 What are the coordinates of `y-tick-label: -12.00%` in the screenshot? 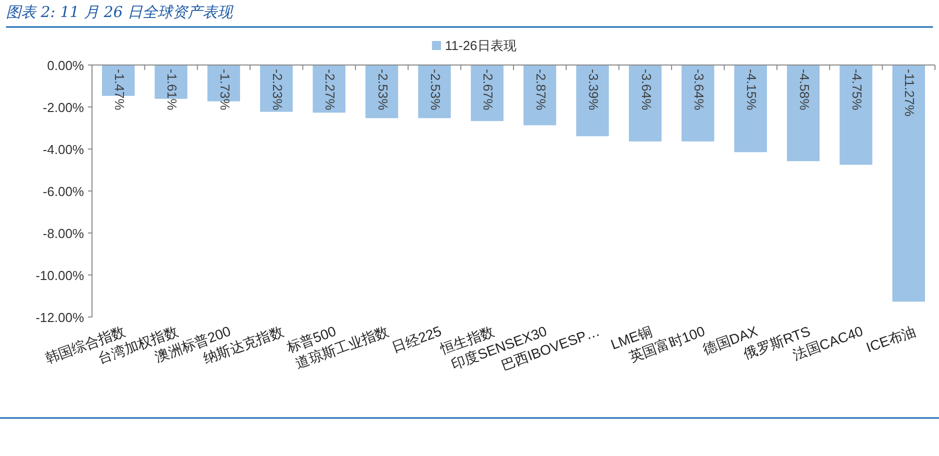 It's located at (60, 317).